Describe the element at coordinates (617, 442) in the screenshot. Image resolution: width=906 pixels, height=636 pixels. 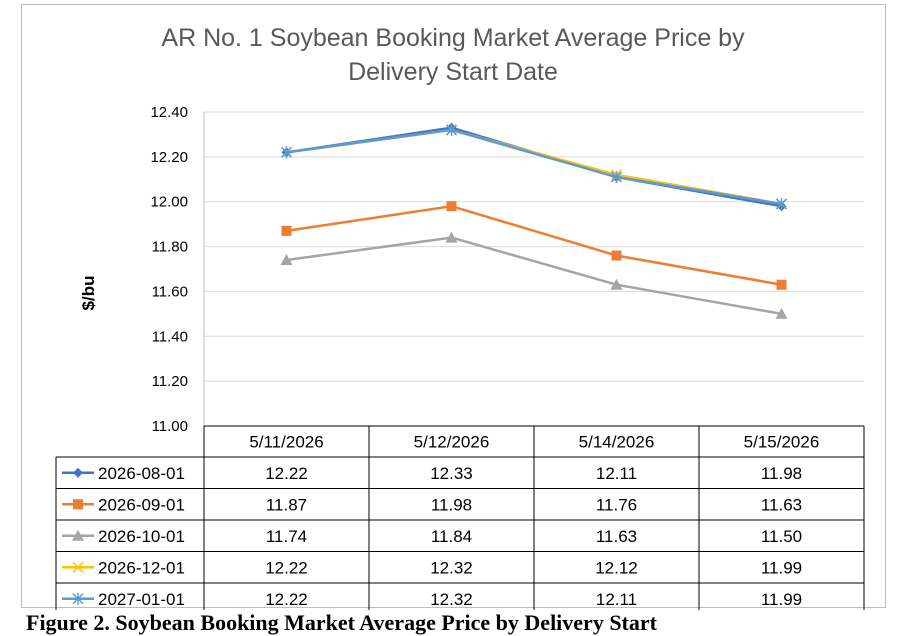
I see `category-header: 5/14/2026` at that location.